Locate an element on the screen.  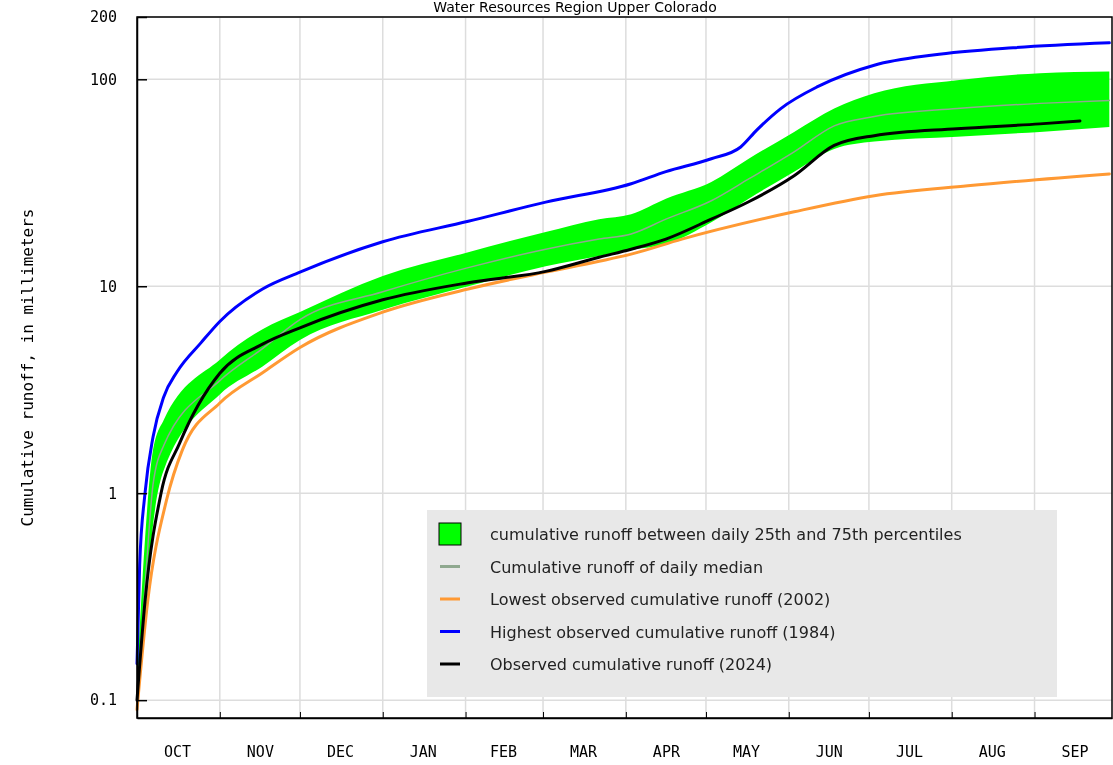
x-tick-label: AUG is located at coordinates (992, 751).